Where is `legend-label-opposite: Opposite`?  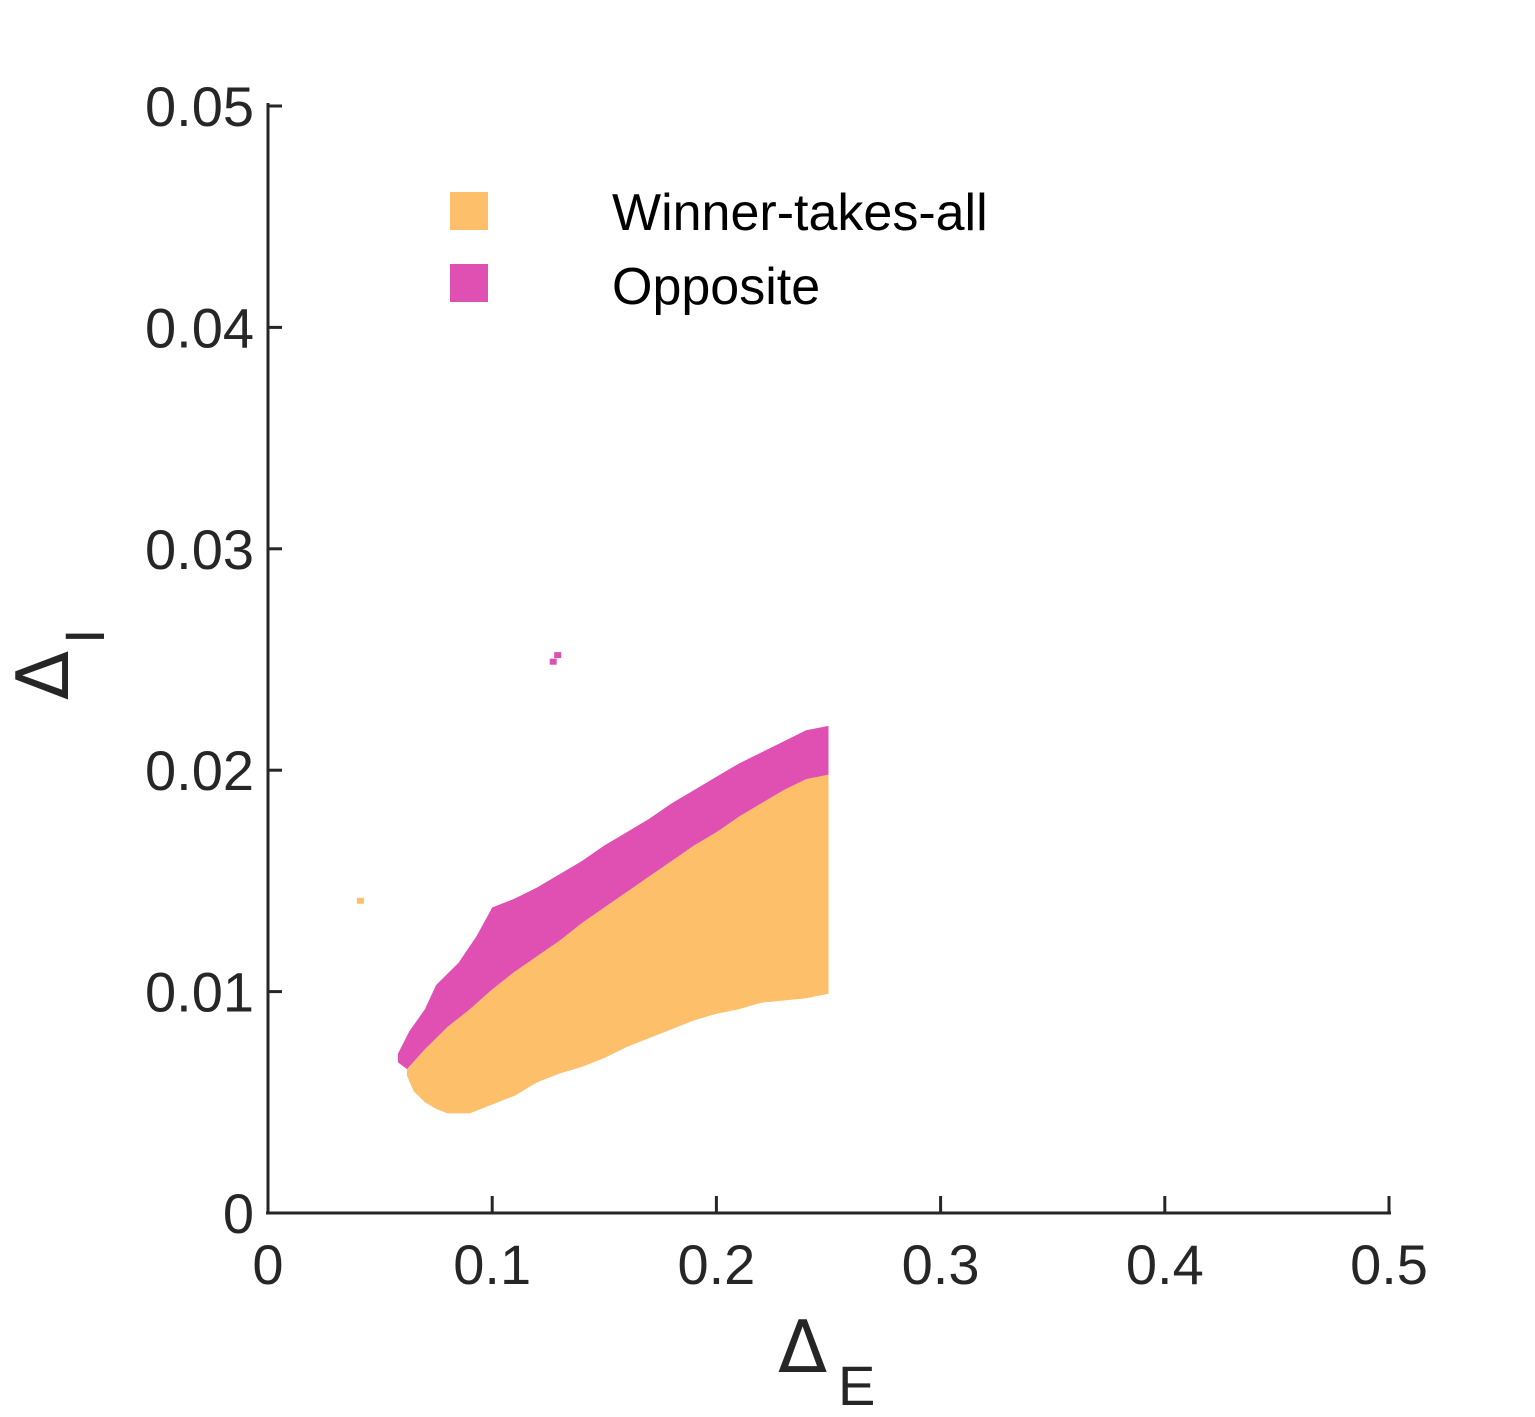 legend-label-opposite: Opposite is located at coordinates (716, 287).